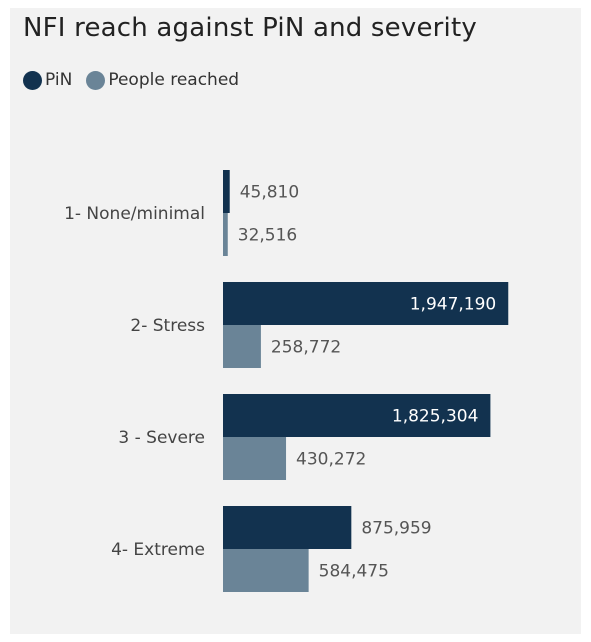  Describe the element at coordinates (59, 80) in the screenshot. I see `legend-label-pin: PiN` at that location.